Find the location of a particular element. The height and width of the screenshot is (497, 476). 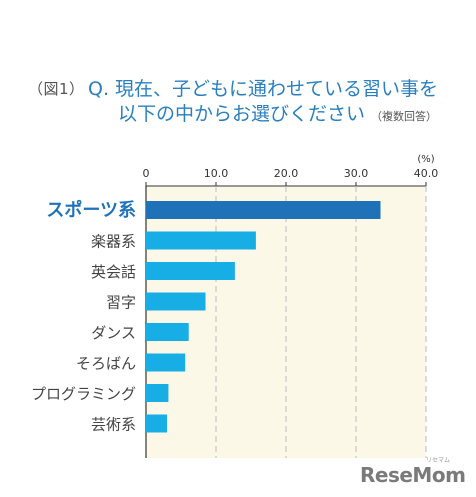

category-label: 習字 is located at coordinates (121, 303).